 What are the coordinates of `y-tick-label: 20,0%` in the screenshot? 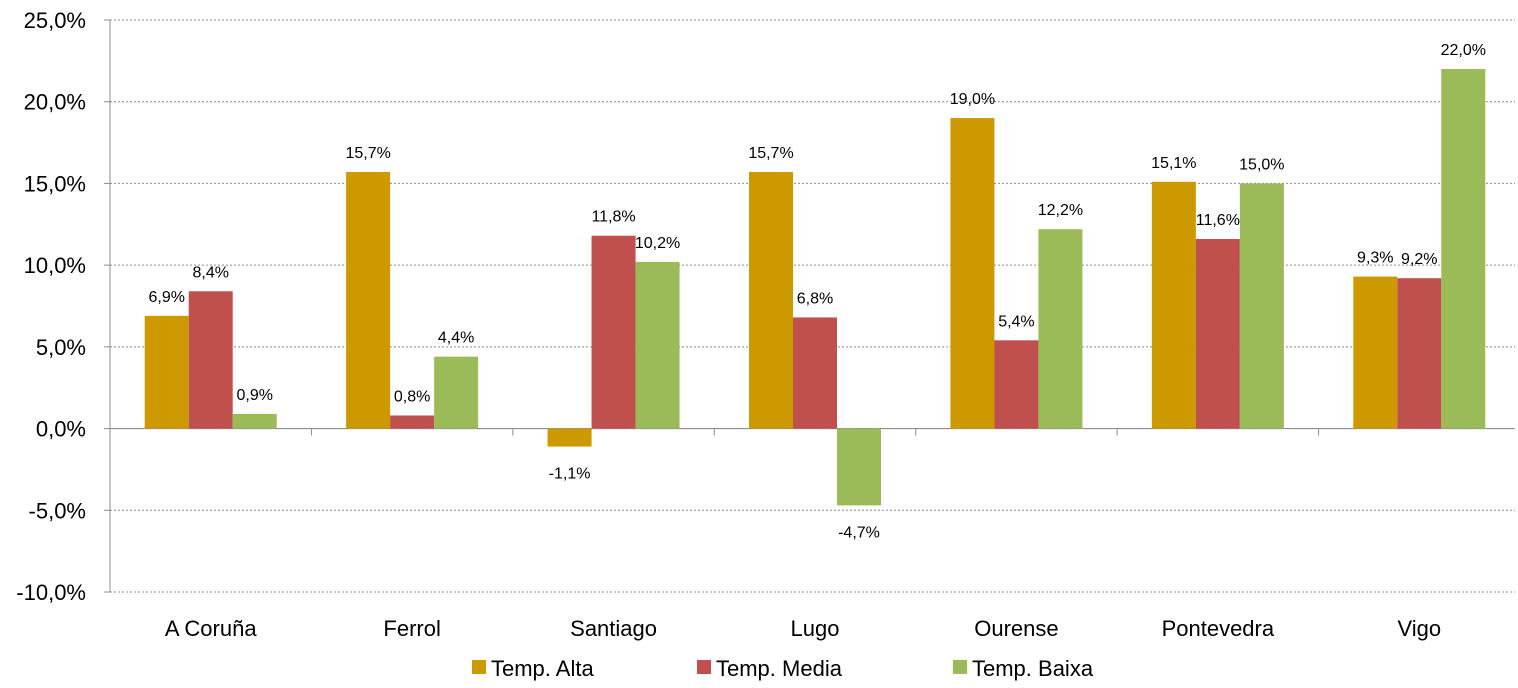 It's located at (55, 102).